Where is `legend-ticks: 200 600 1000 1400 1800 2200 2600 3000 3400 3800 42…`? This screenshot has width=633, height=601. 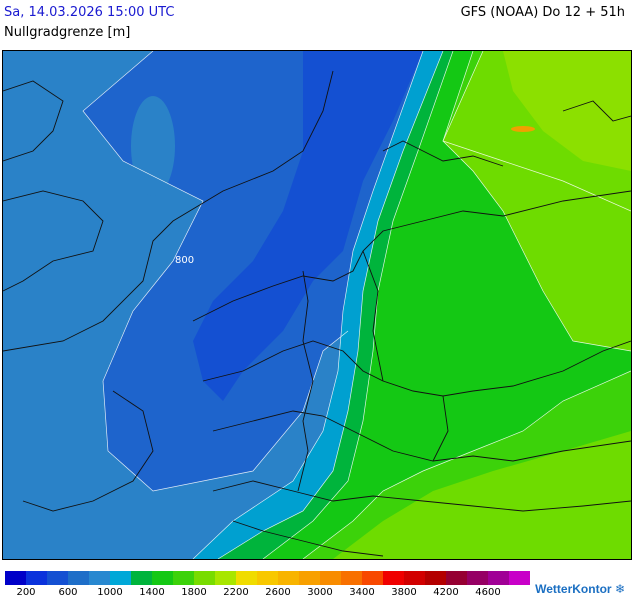
legend-ticks: 200 600 1000 1400 1800 2200 2600 3000 3400 3800 42… is located at coordinates (270, 594).